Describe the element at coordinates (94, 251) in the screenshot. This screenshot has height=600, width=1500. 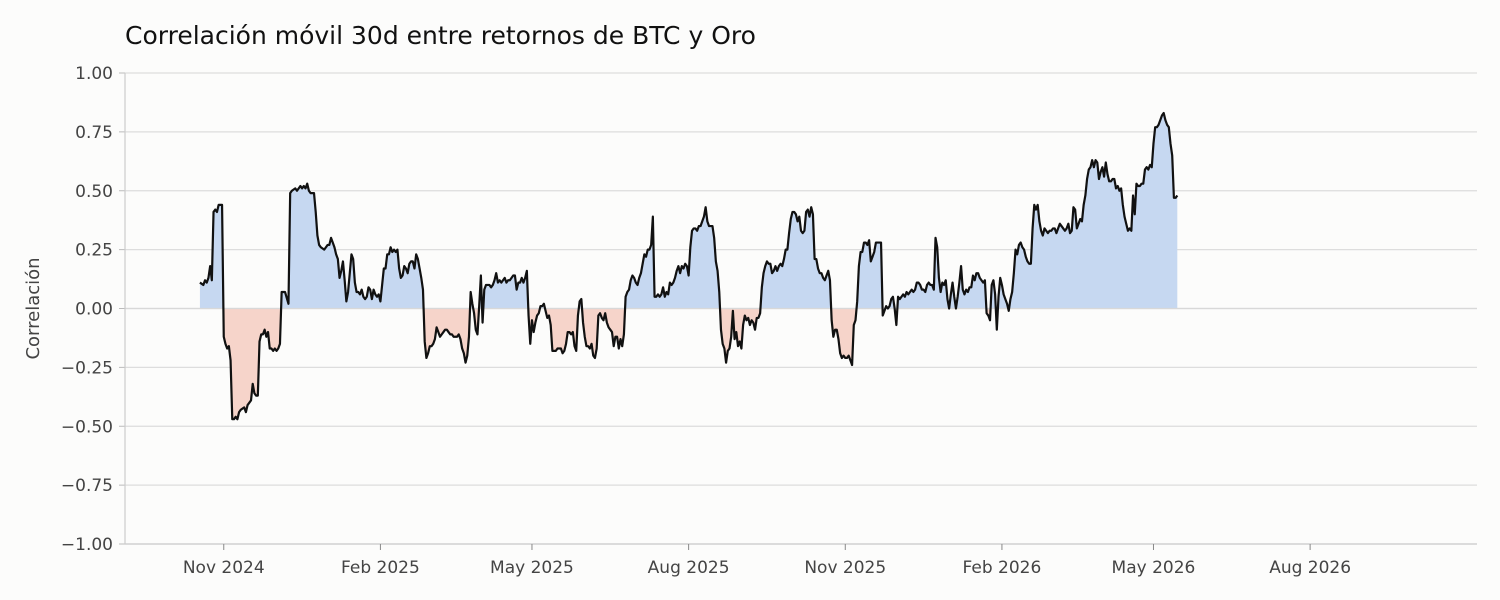
I see `y-tick-label: 0.25` at that location.